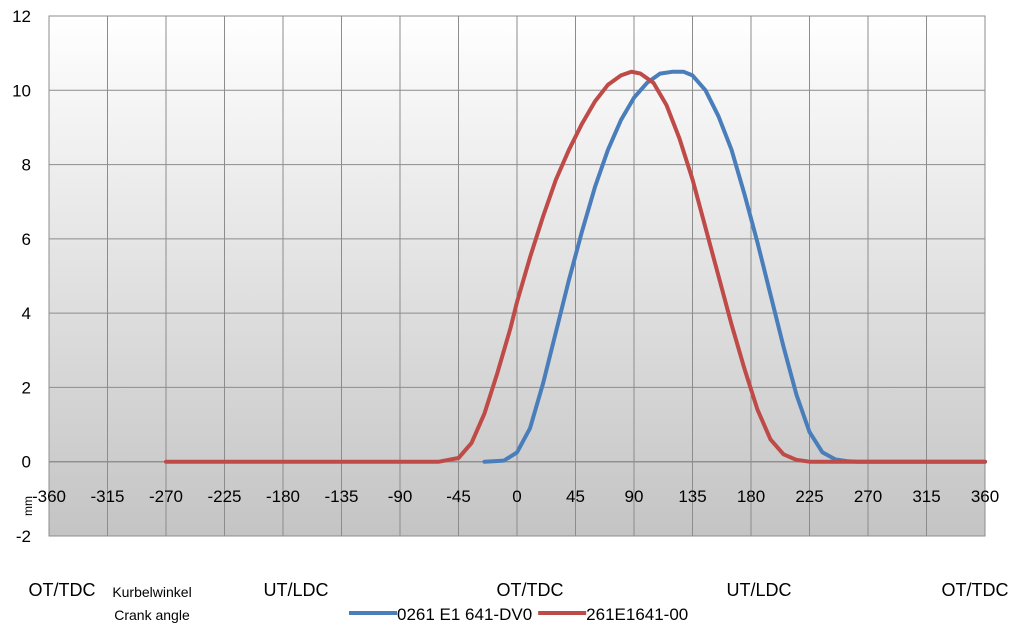  What do you see at coordinates (21, 90) in the screenshot?
I see `y-tick-label: 10` at bounding box center [21, 90].